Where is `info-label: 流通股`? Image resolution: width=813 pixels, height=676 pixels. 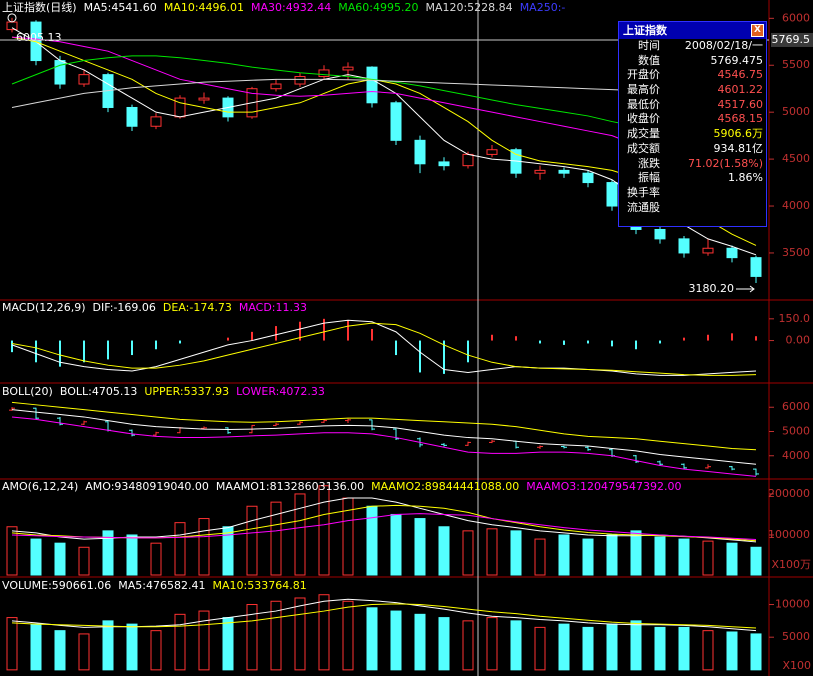
info-label: 流通股 is located at coordinates (643, 207).